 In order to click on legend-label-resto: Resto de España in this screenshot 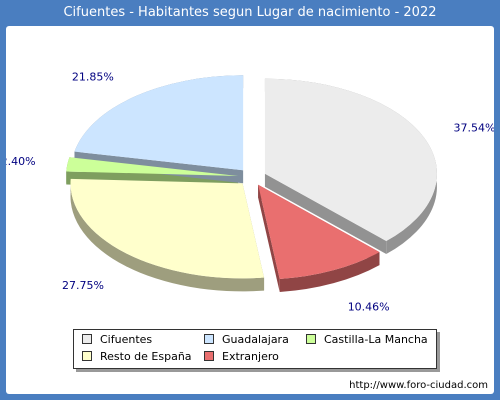, I will do `click(146, 356)`.